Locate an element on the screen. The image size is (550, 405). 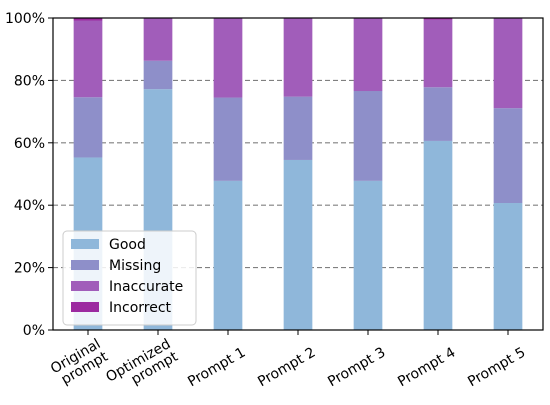
x-tick-label: Prompt 1 is located at coordinates (216, 368).